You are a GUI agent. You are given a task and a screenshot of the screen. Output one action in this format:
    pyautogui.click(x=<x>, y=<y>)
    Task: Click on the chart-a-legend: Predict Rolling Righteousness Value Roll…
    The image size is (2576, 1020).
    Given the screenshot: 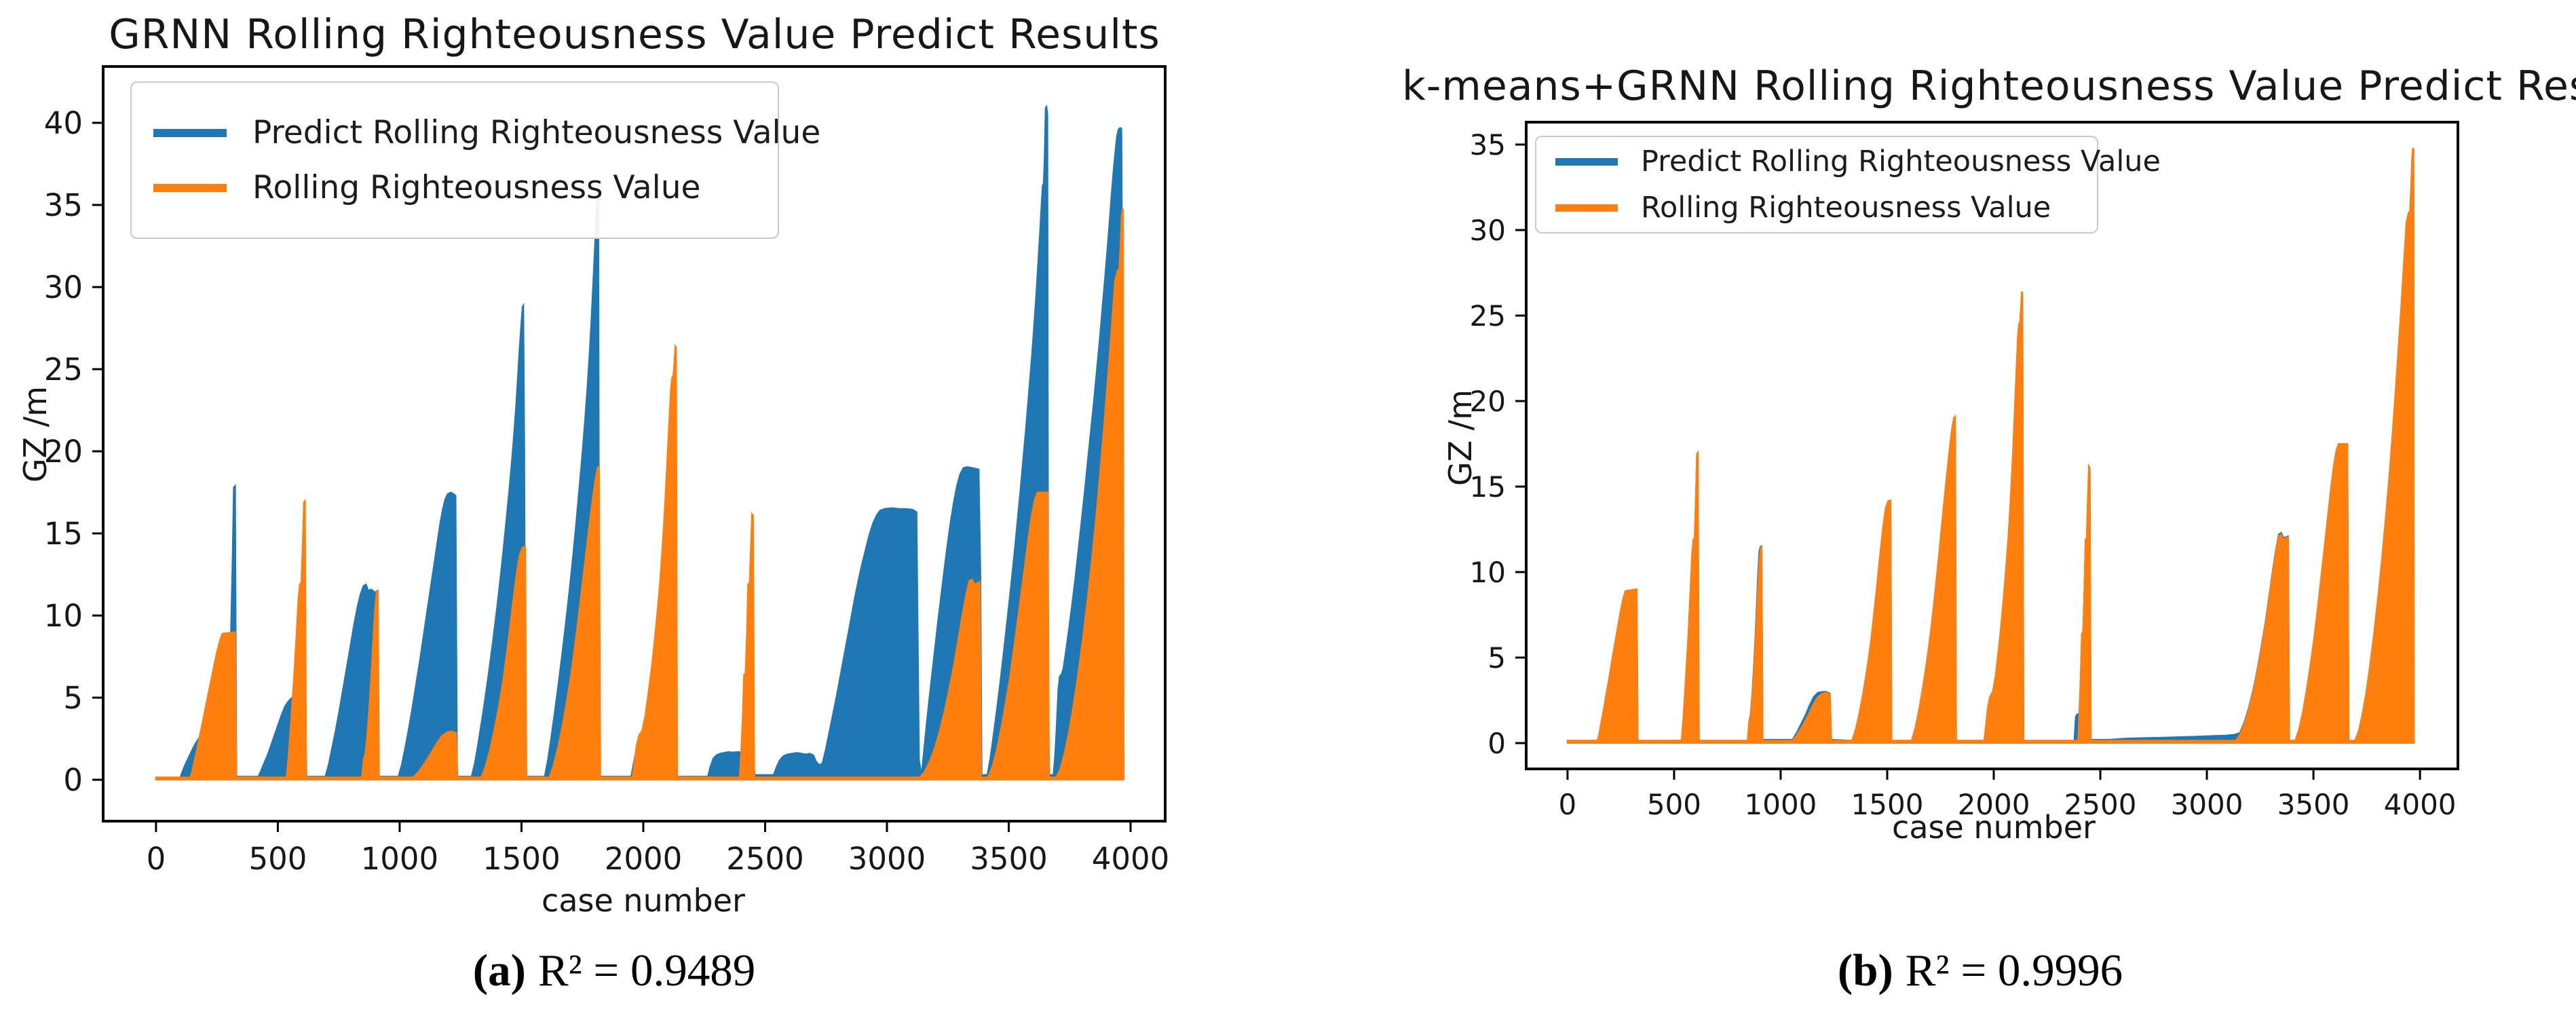 What is the action you would take?
    pyautogui.click(x=475, y=160)
    